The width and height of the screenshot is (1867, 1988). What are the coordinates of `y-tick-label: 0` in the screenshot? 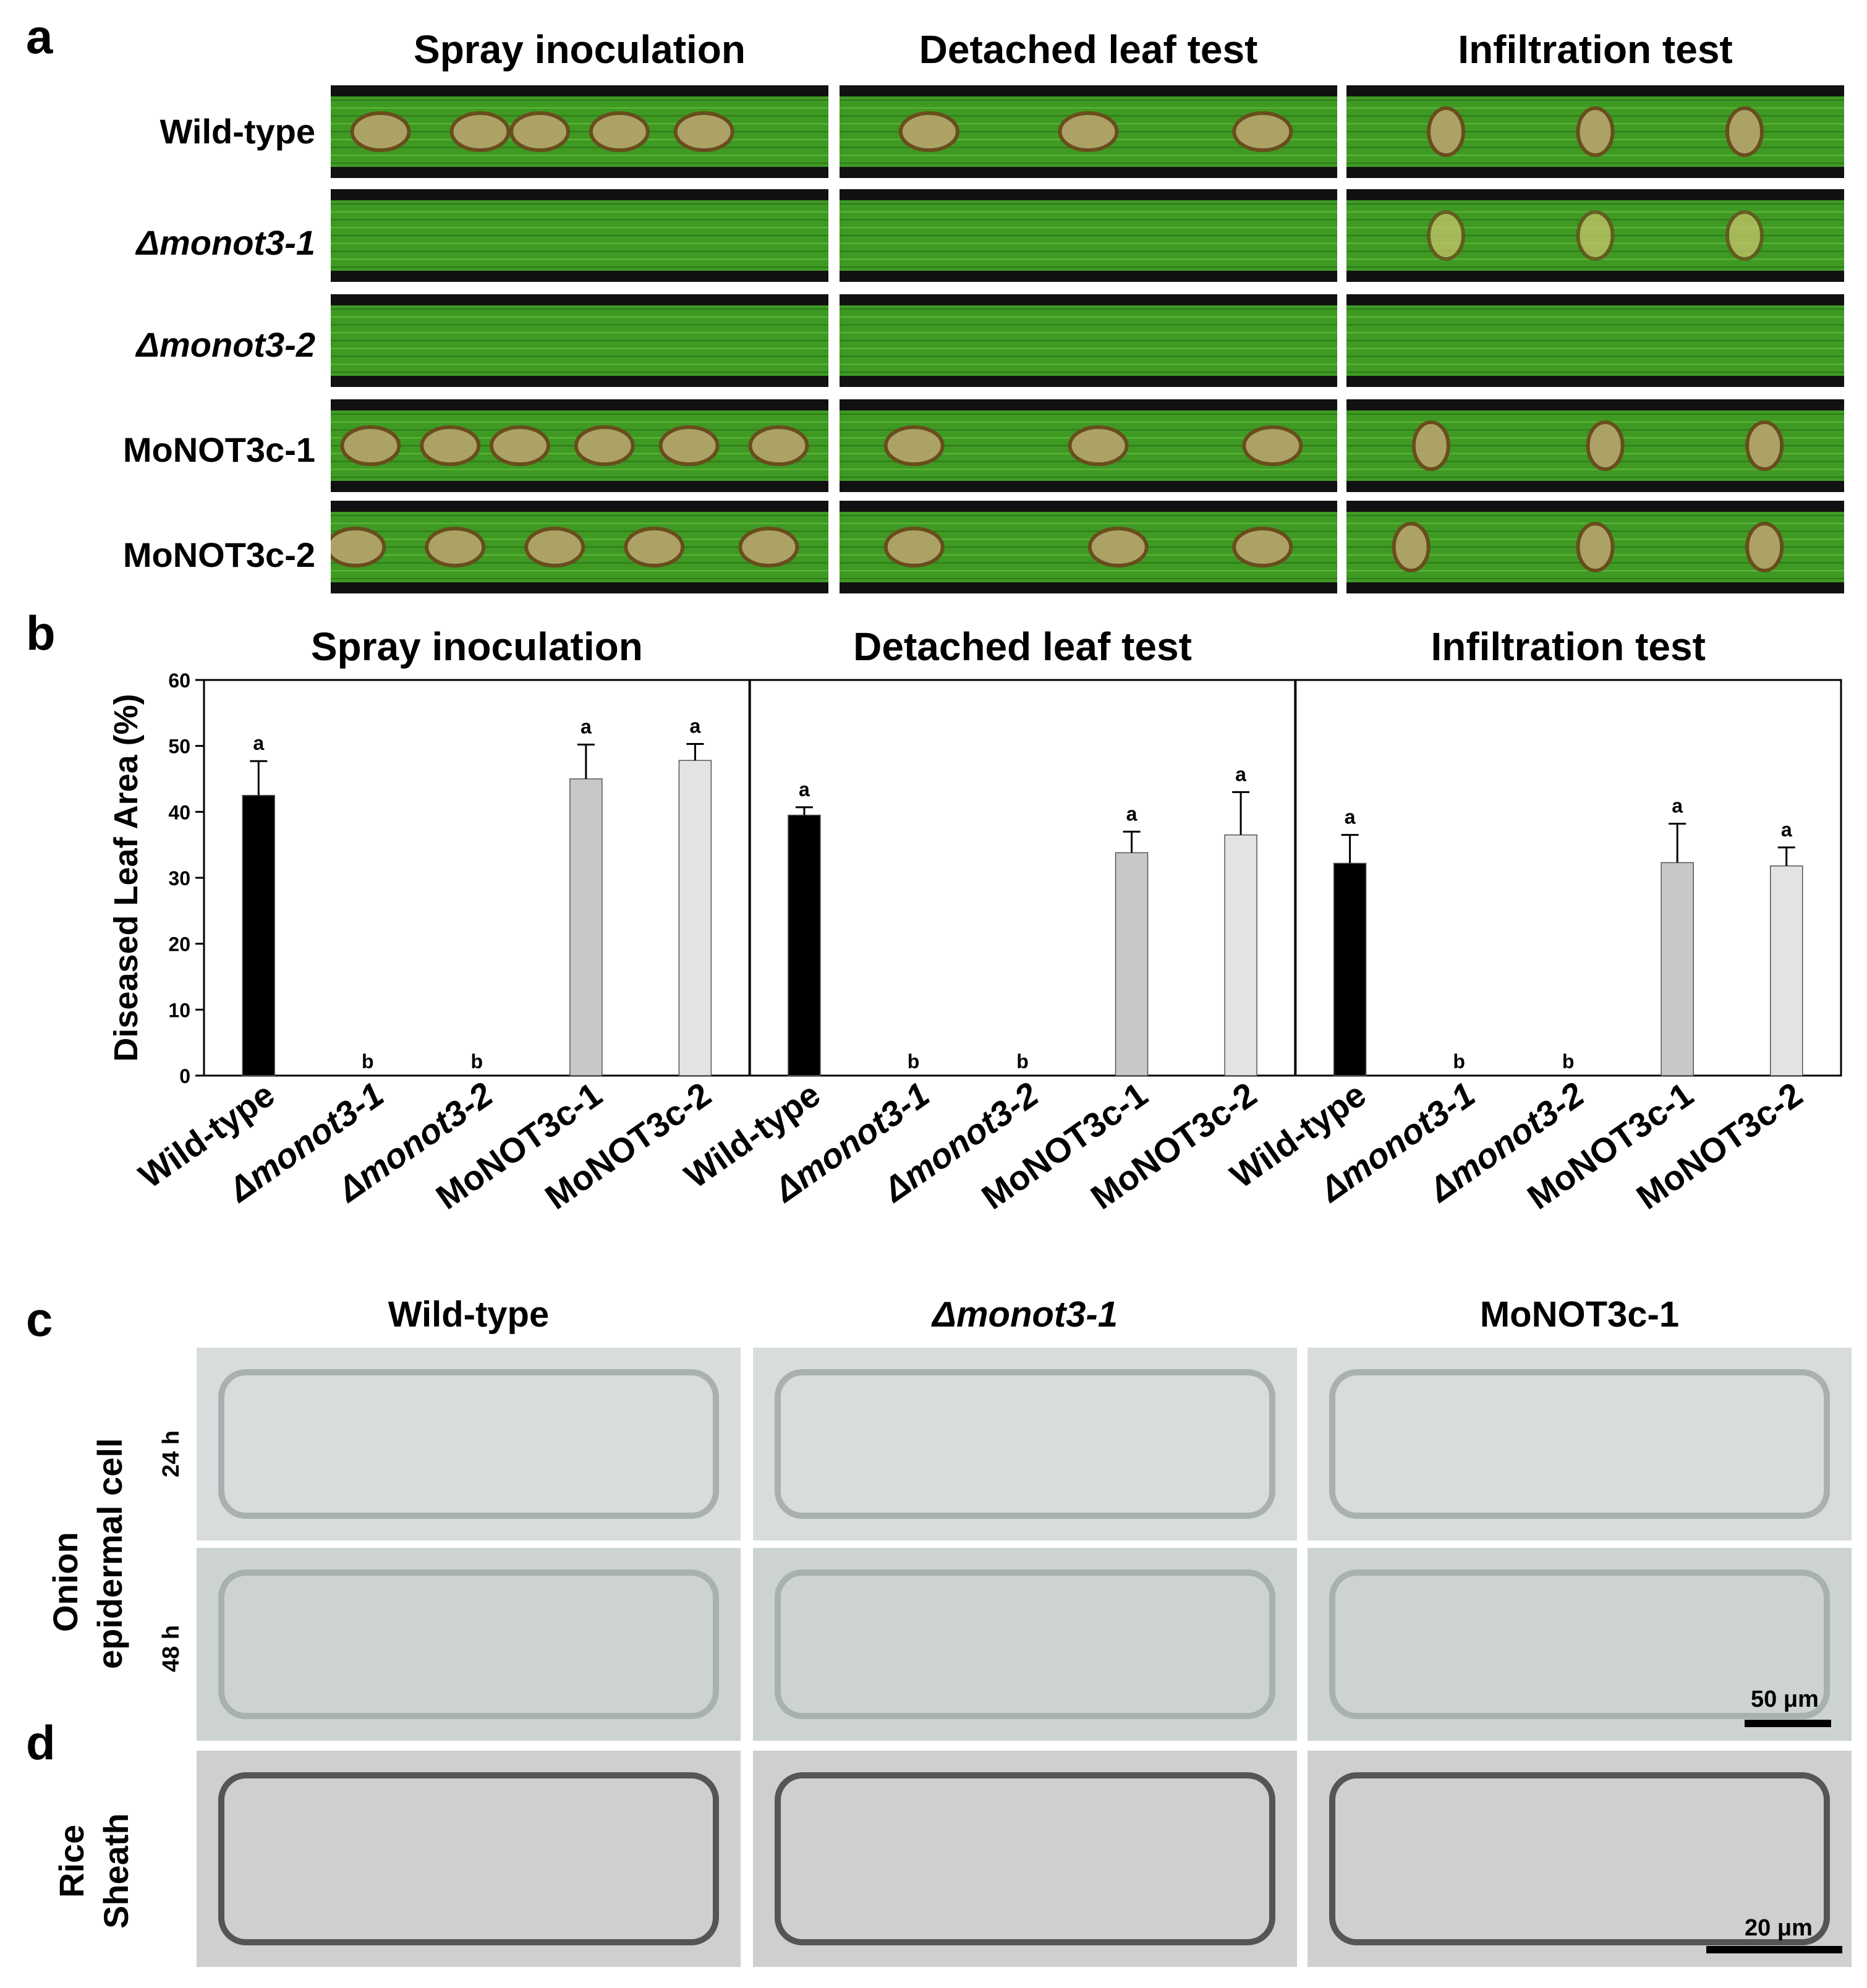 It's located at (184, 1076).